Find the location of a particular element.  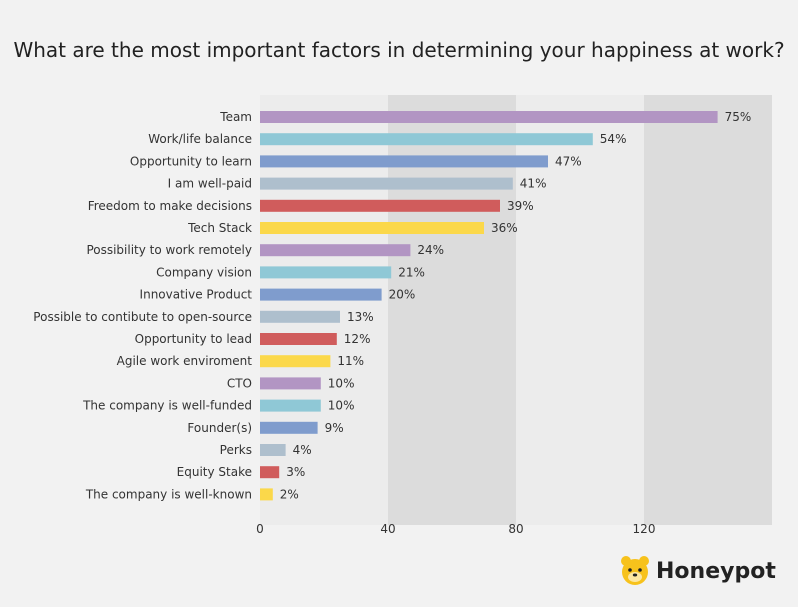

value-label: 41% is located at coordinates (533, 184).